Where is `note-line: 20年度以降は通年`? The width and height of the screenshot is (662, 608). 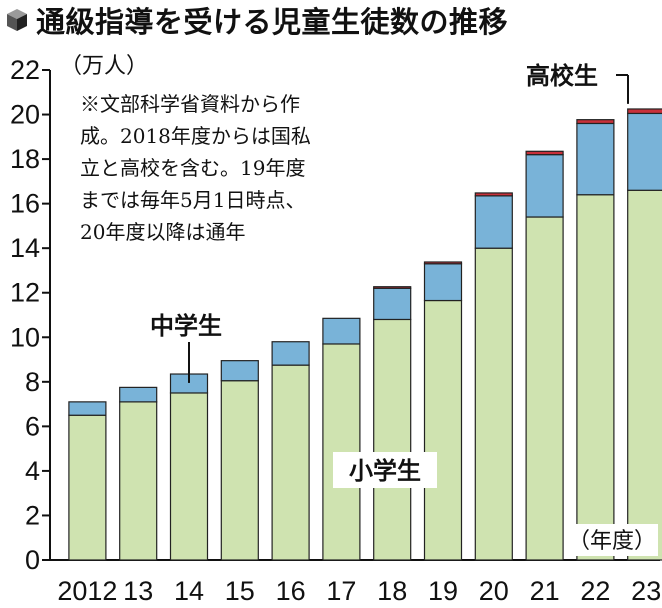
note-line: 20年度以降は通年 is located at coordinates (163, 232).